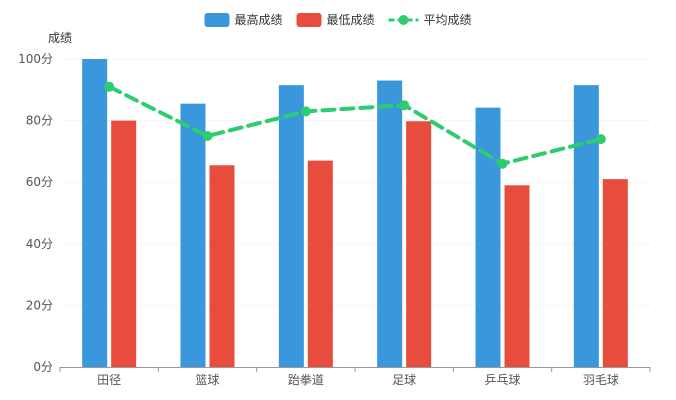 This screenshot has height=400, width=676. Describe the element at coordinates (601, 380) in the screenshot. I see `x-tick-label: 羽毛球` at that location.